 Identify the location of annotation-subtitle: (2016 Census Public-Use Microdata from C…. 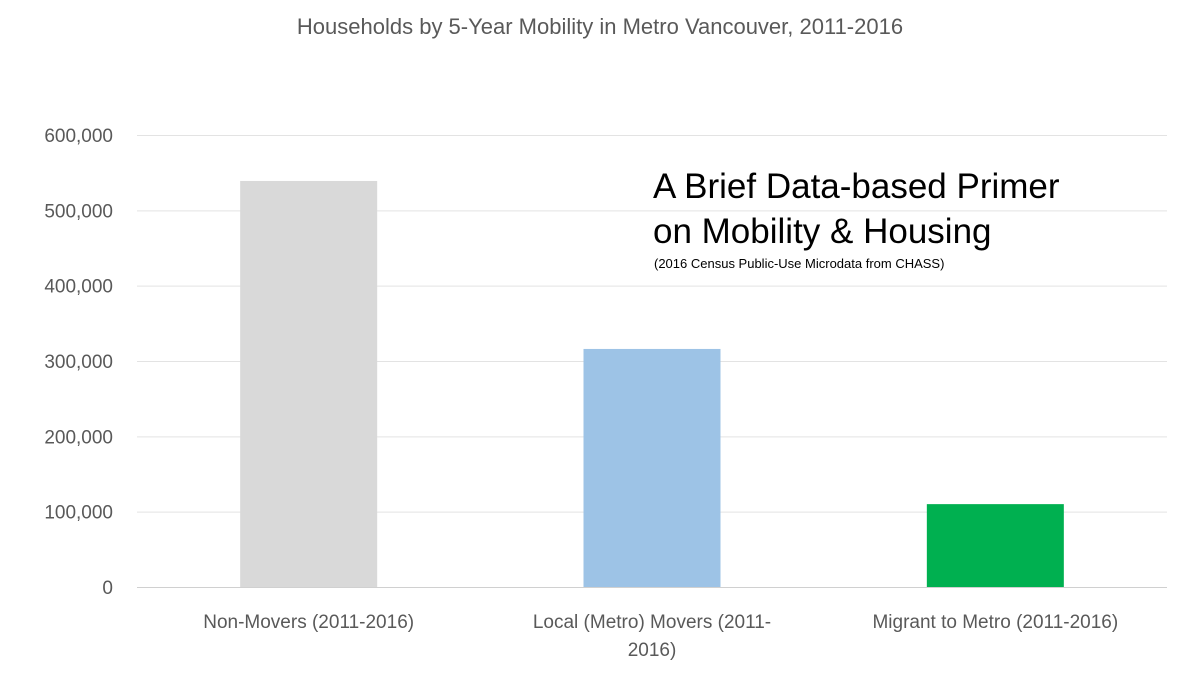
(799, 263).